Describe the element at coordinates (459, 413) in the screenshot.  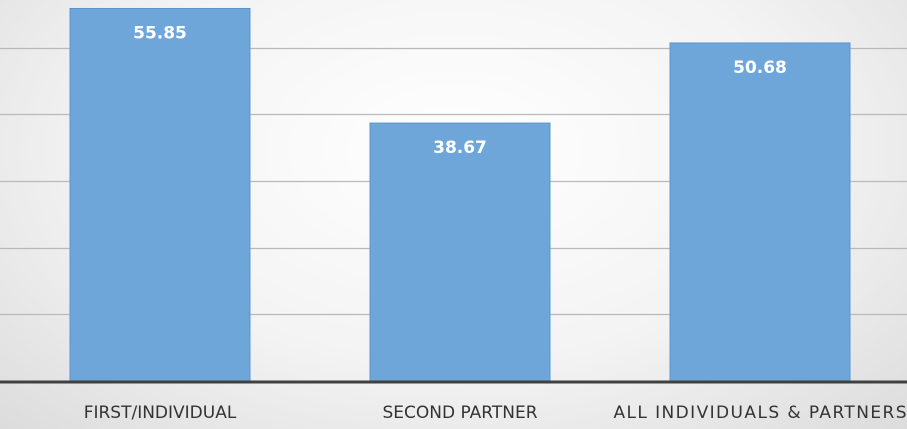
I see `x-tick-label: SECOND PARTNER` at that location.